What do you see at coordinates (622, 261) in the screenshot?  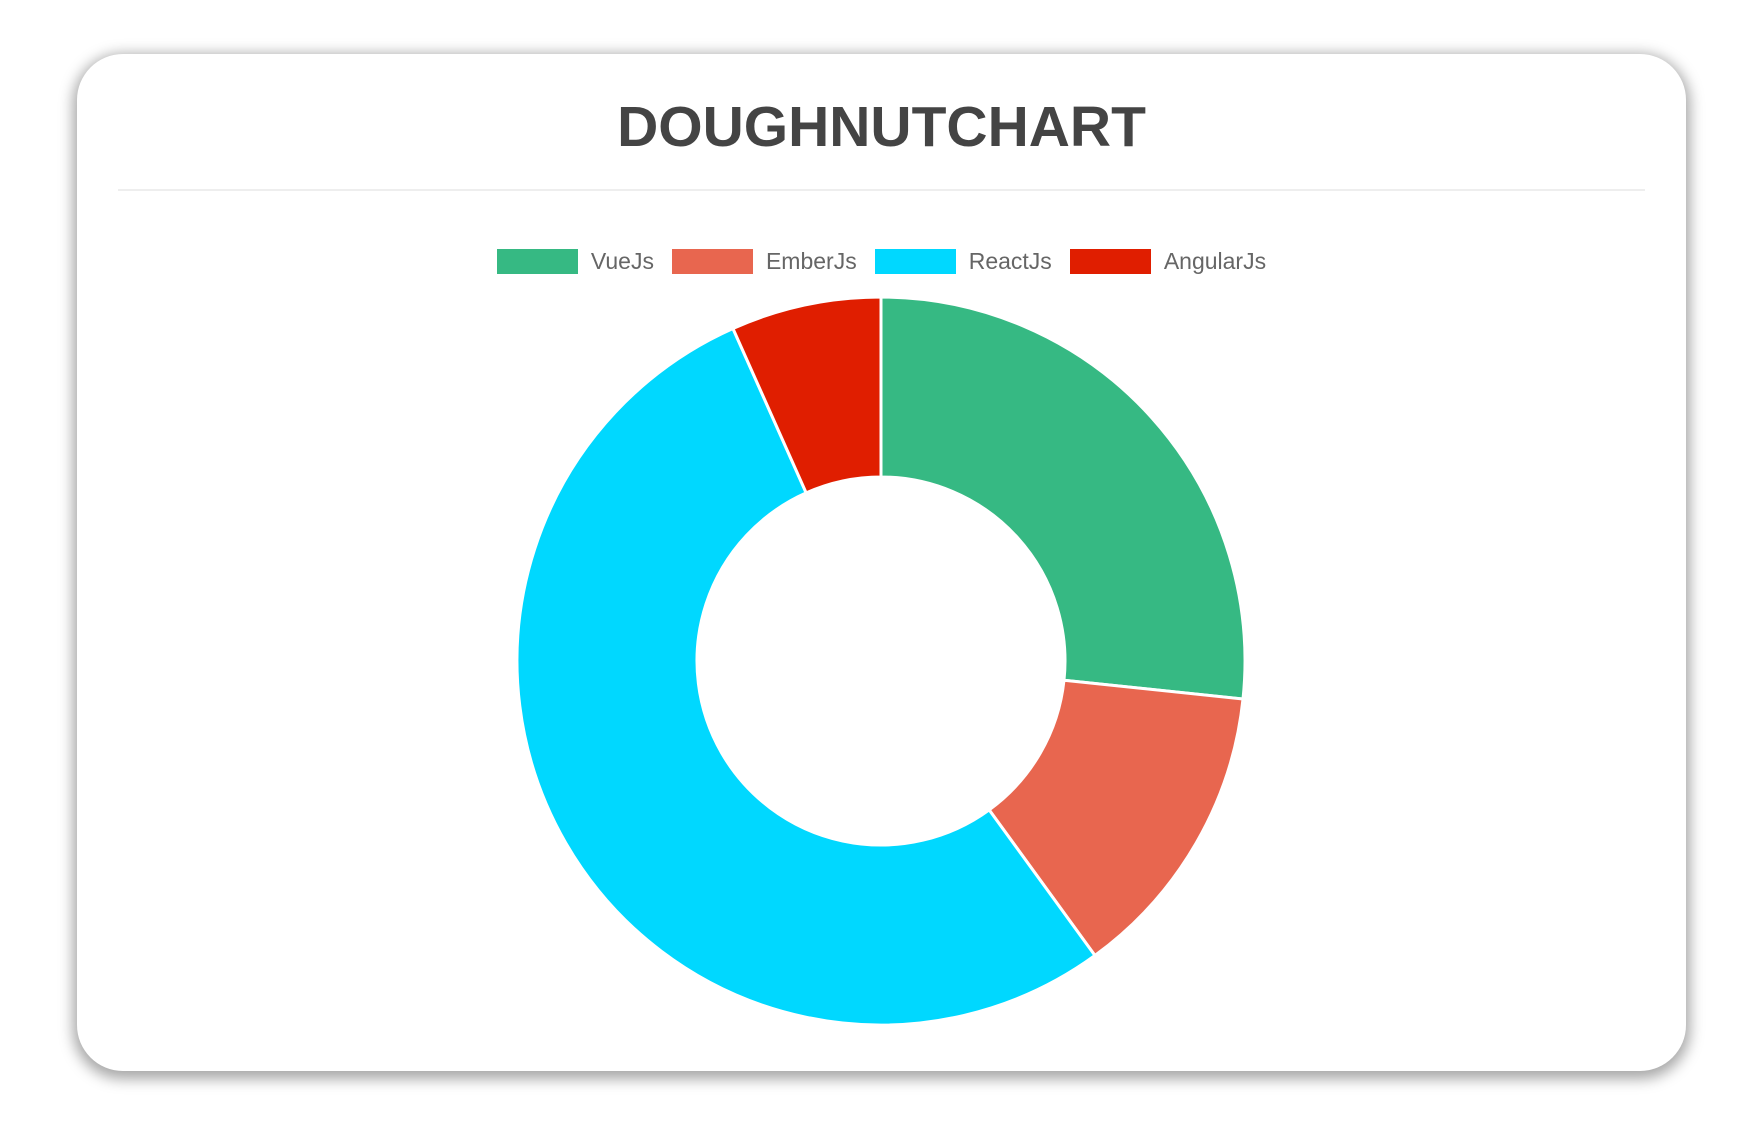 I see `legend-label: VueJs` at bounding box center [622, 261].